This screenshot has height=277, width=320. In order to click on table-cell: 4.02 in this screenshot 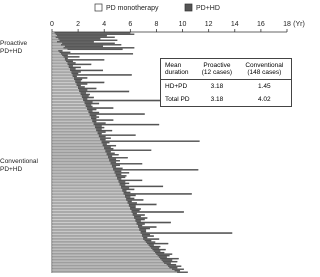, I will do `click(264, 99)`.